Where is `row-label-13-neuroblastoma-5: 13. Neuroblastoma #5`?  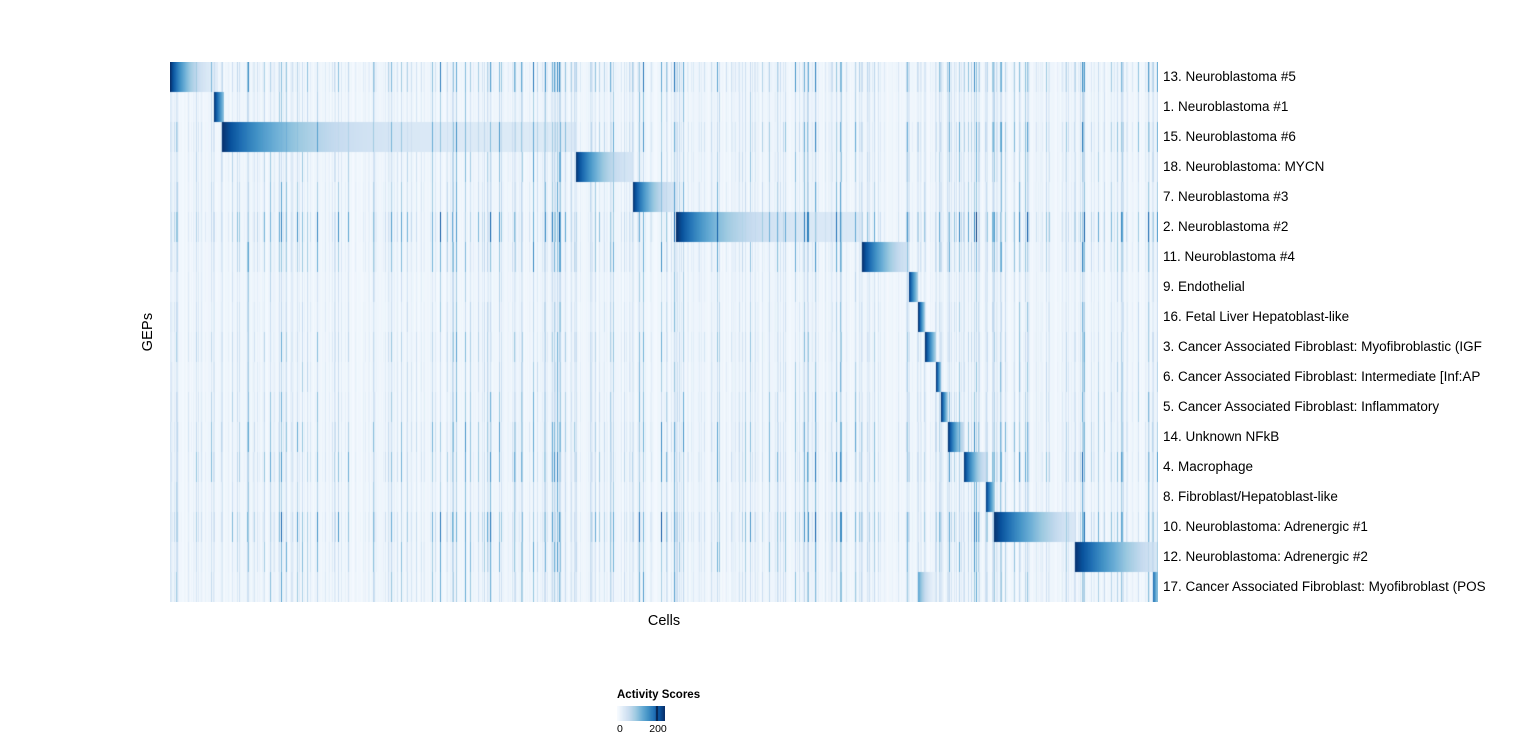
row-label-13-neuroblastoma-5: 13. Neuroblastoma #5 is located at coordinates (1229, 76).